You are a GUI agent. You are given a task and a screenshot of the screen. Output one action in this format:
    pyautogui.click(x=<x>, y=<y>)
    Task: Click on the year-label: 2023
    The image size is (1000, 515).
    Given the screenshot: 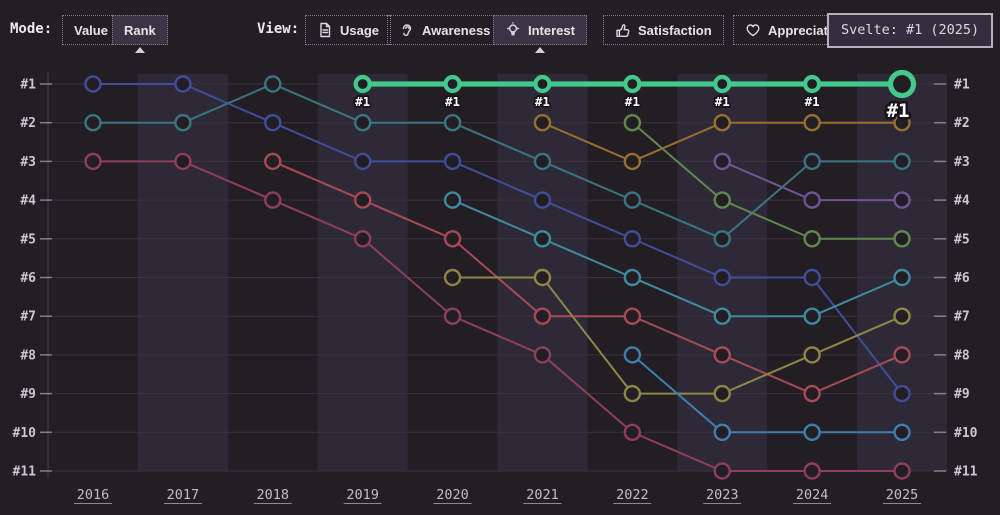 What is the action you would take?
    pyautogui.click(x=722, y=495)
    